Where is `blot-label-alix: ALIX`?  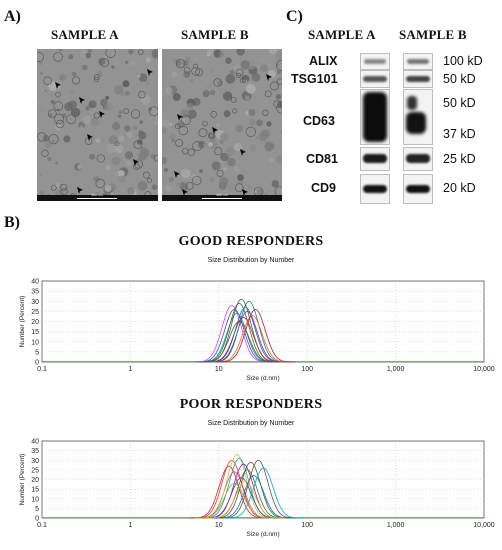
blot-label-alix: ALIX is located at coordinates (323, 61).